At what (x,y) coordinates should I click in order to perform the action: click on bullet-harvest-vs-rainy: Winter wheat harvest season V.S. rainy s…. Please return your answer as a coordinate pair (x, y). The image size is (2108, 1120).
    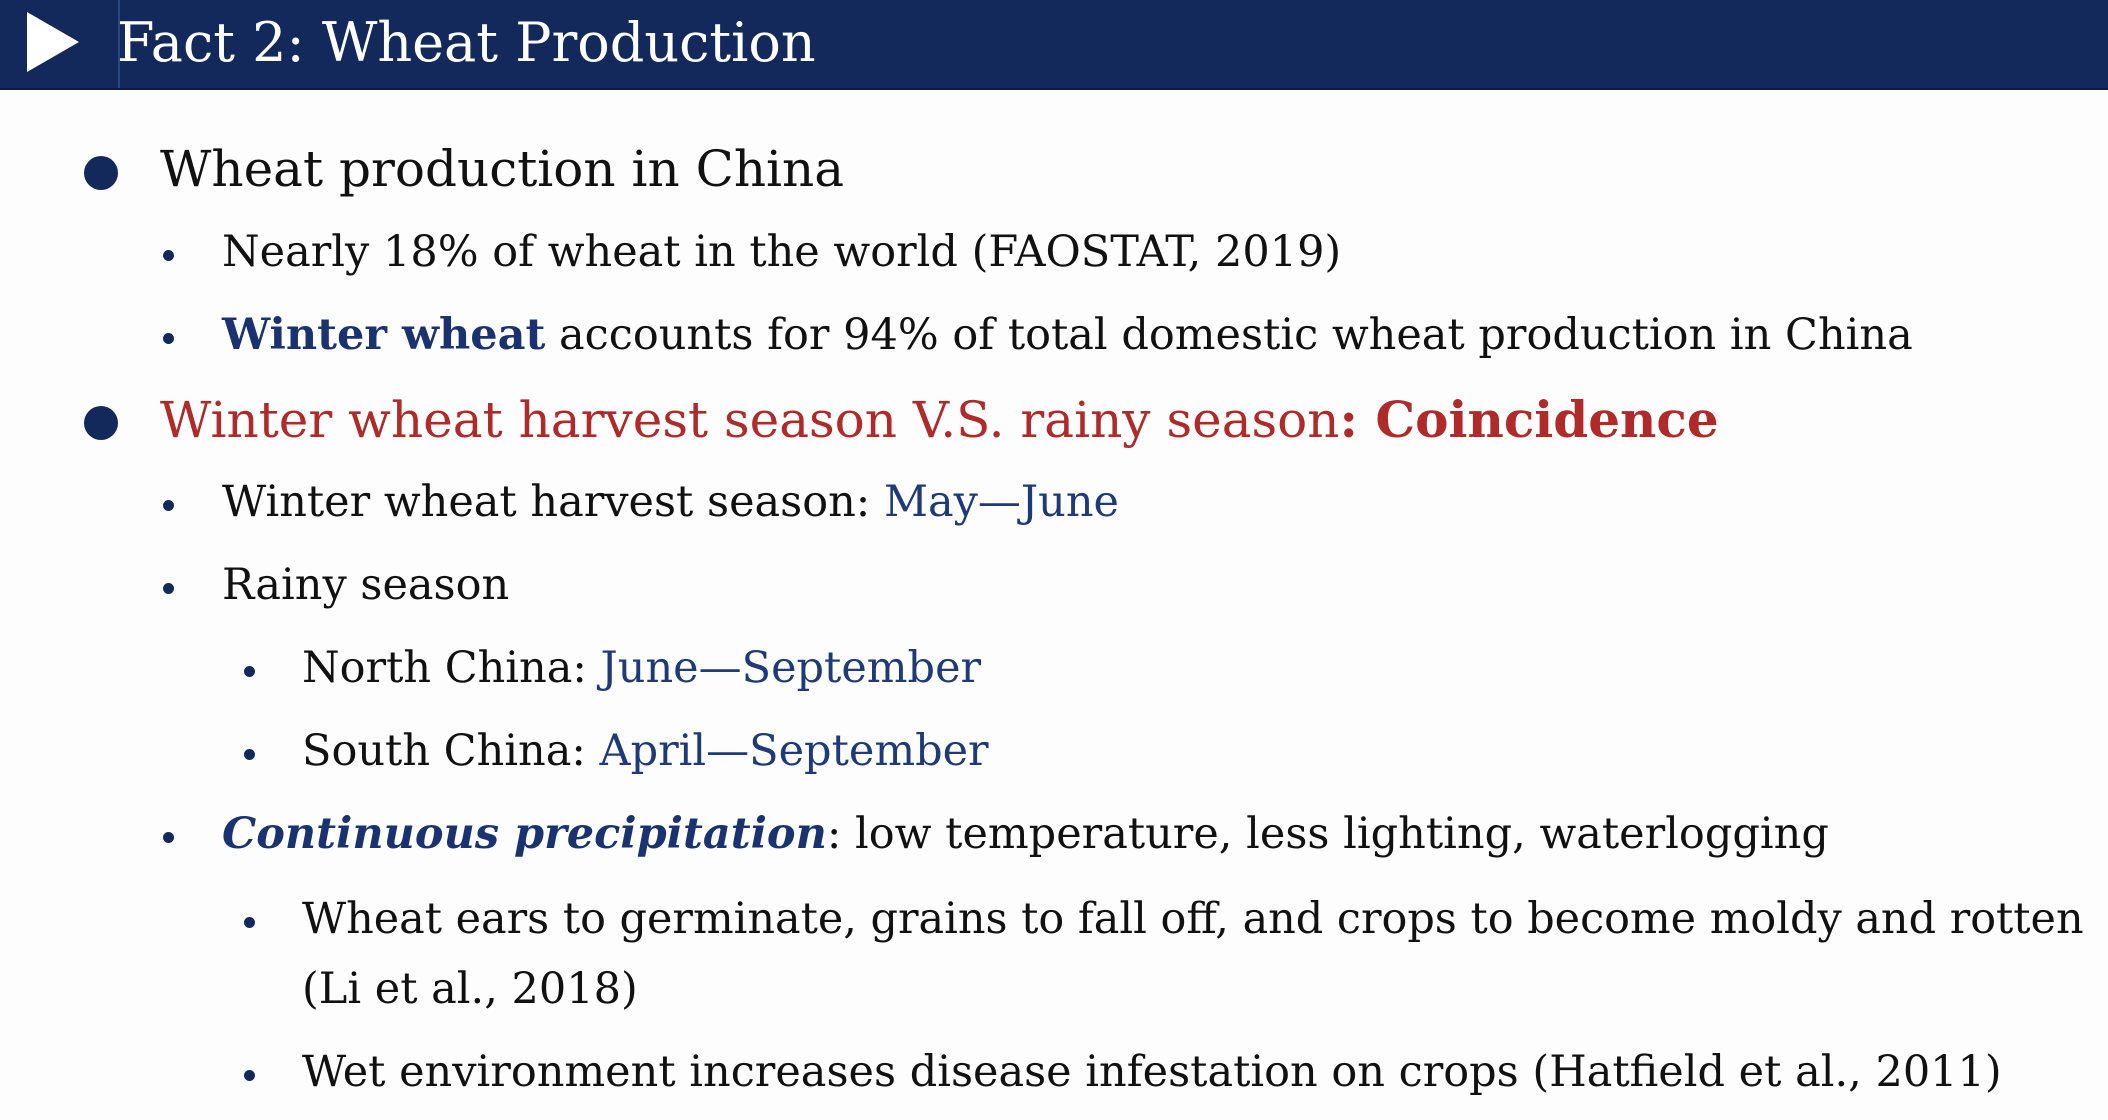
    Looking at the image, I should click on (939, 419).